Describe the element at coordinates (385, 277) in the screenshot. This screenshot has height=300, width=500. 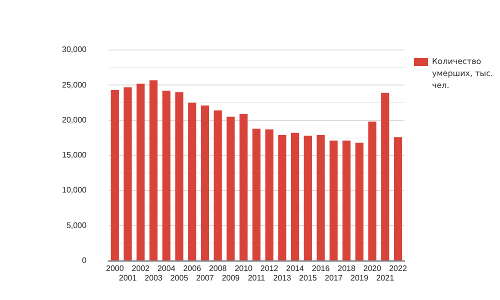
I see `x-tick-label: 2021` at that location.